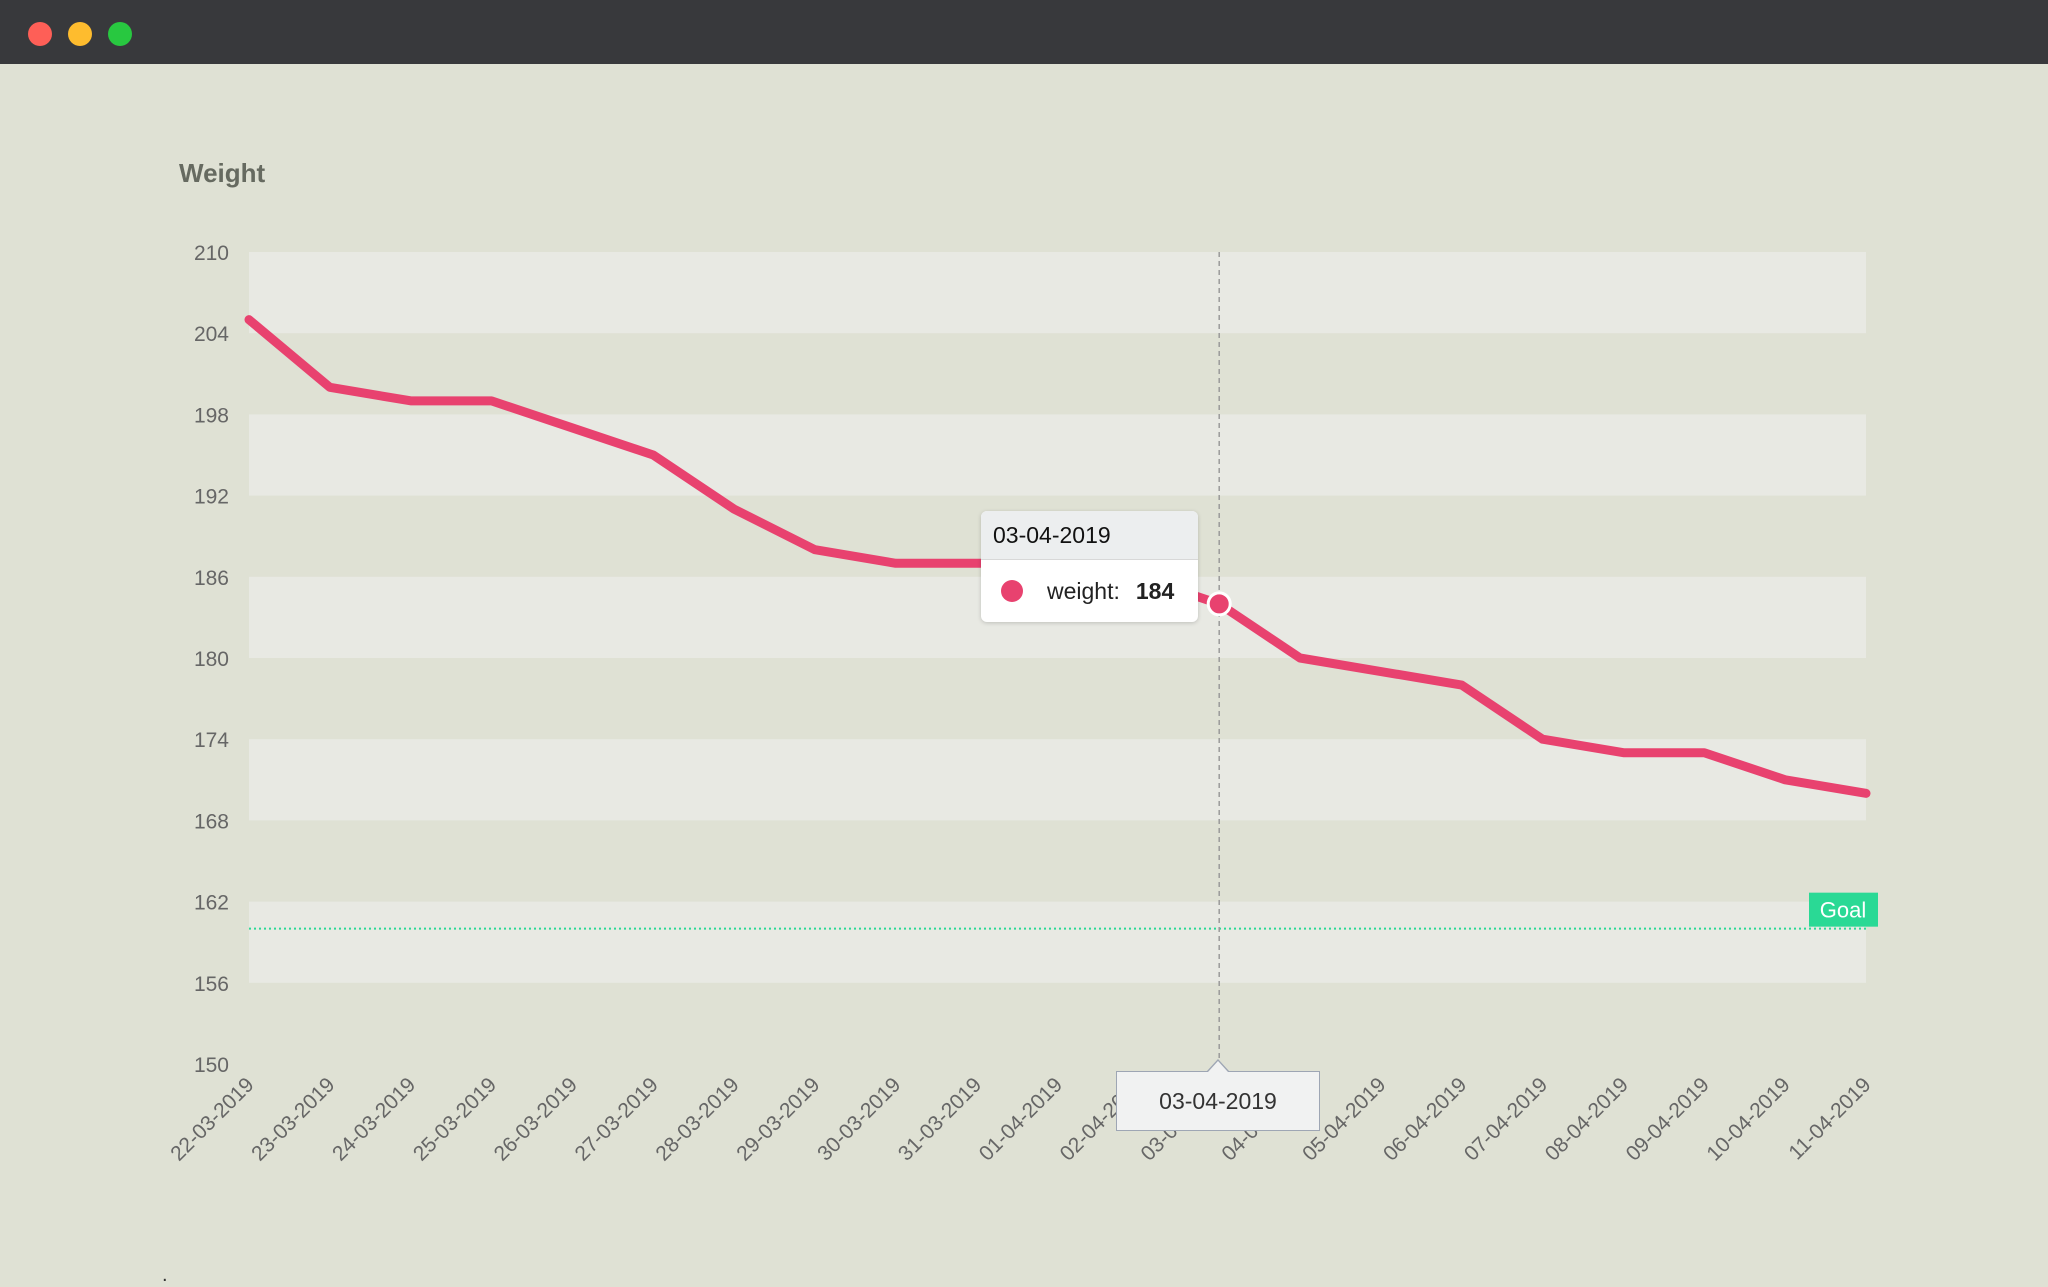 This screenshot has width=2048, height=1287. Describe the element at coordinates (211, 415) in the screenshot. I see `y-tick-label: 198` at that location.